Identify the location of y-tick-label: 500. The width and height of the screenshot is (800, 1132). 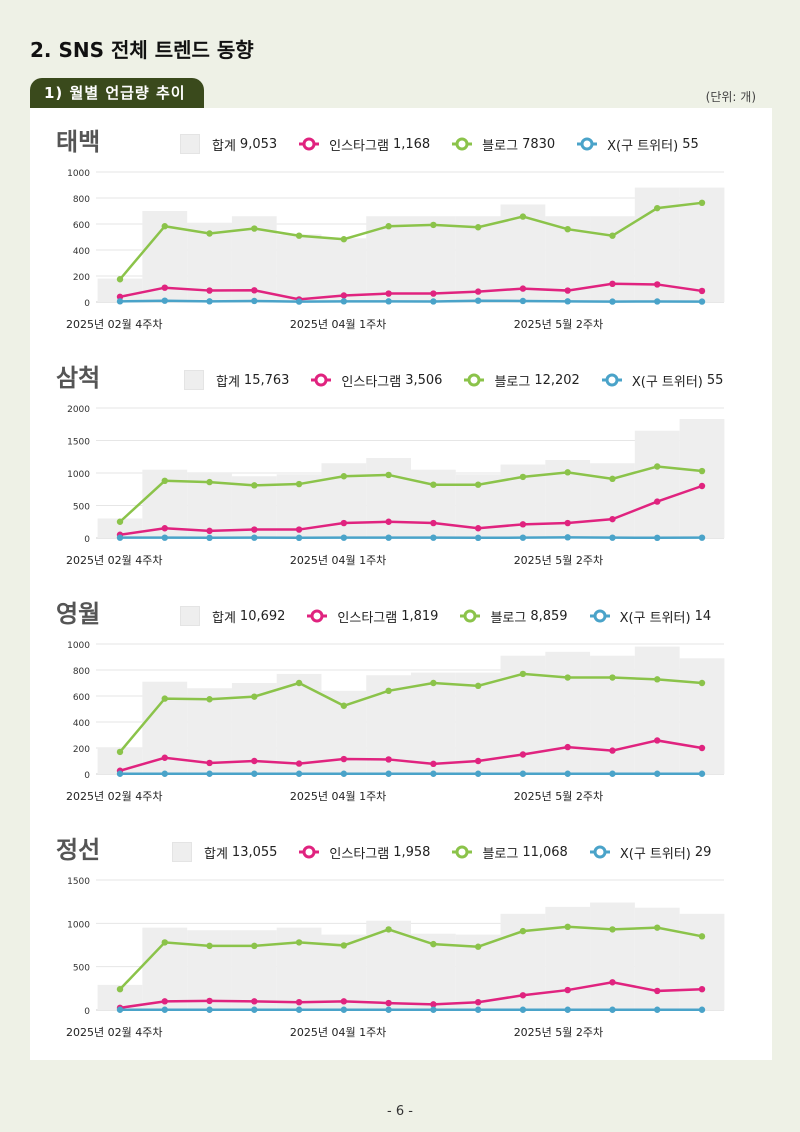
(81, 969).